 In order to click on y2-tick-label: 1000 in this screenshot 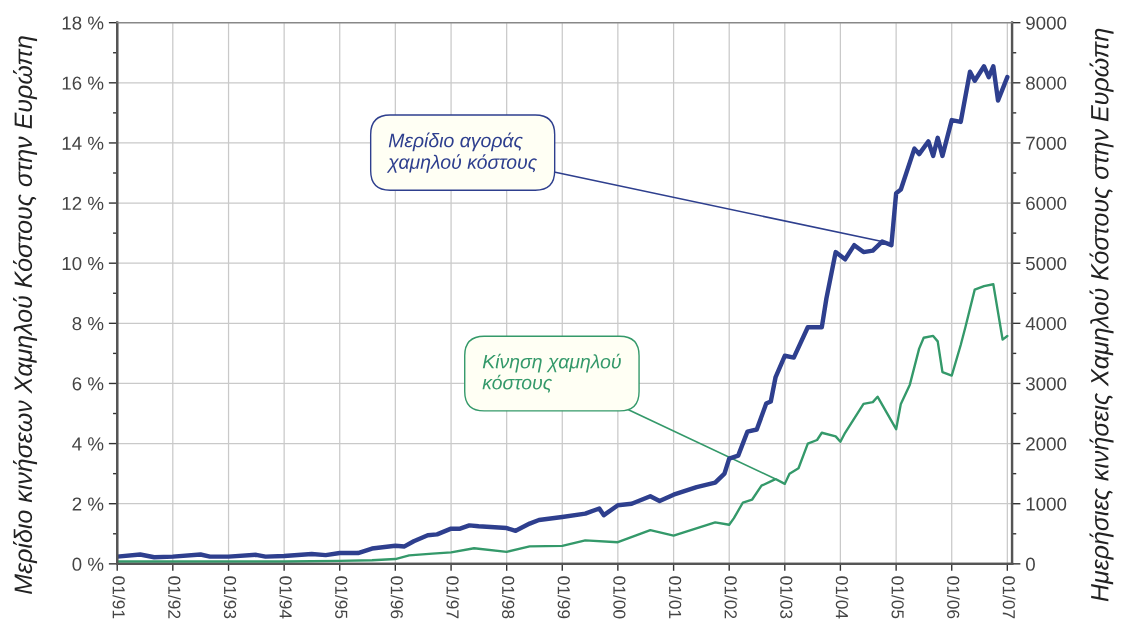, I will do `click(1046, 504)`.